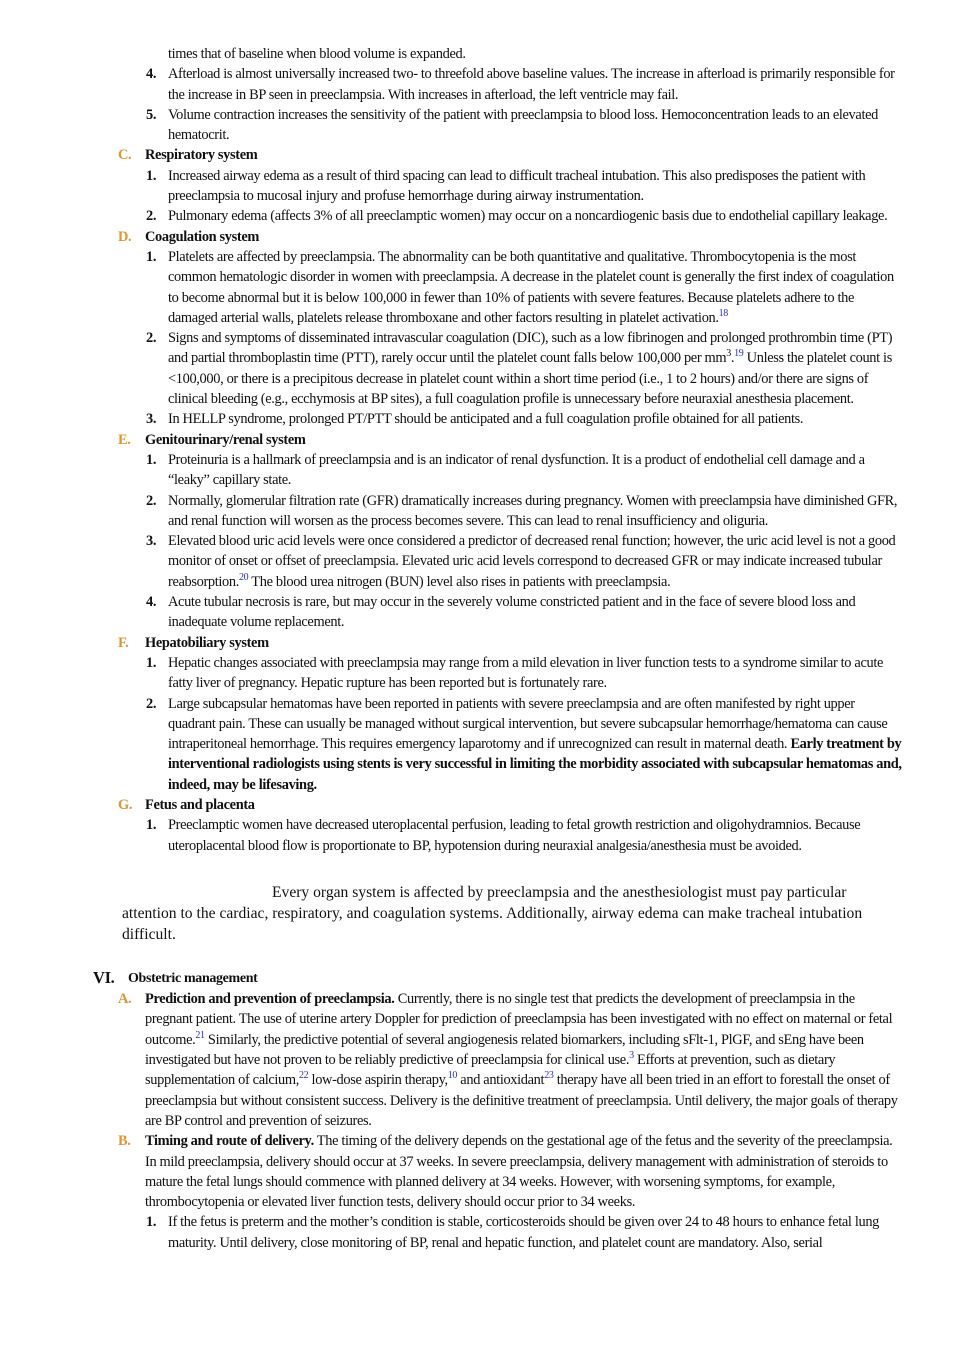 Image resolution: width=953 pixels, height=1350 pixels. What do you see at coordinates (124, 439) in the screenshot?
I see `subsection-label: E.` at bounding box center [124, 439].